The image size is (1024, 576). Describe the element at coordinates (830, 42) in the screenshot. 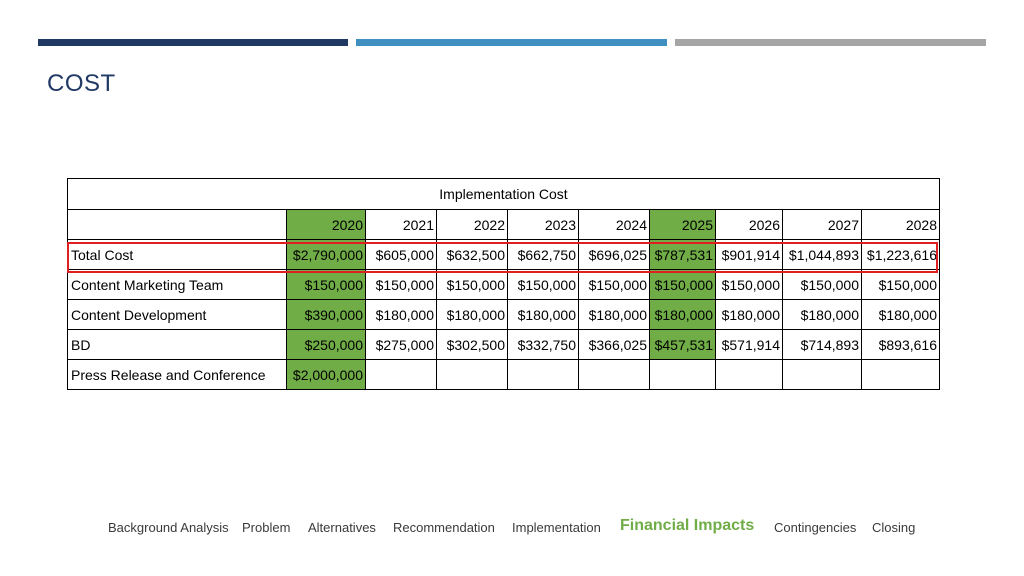

I see `header-bar-gray` at that location.